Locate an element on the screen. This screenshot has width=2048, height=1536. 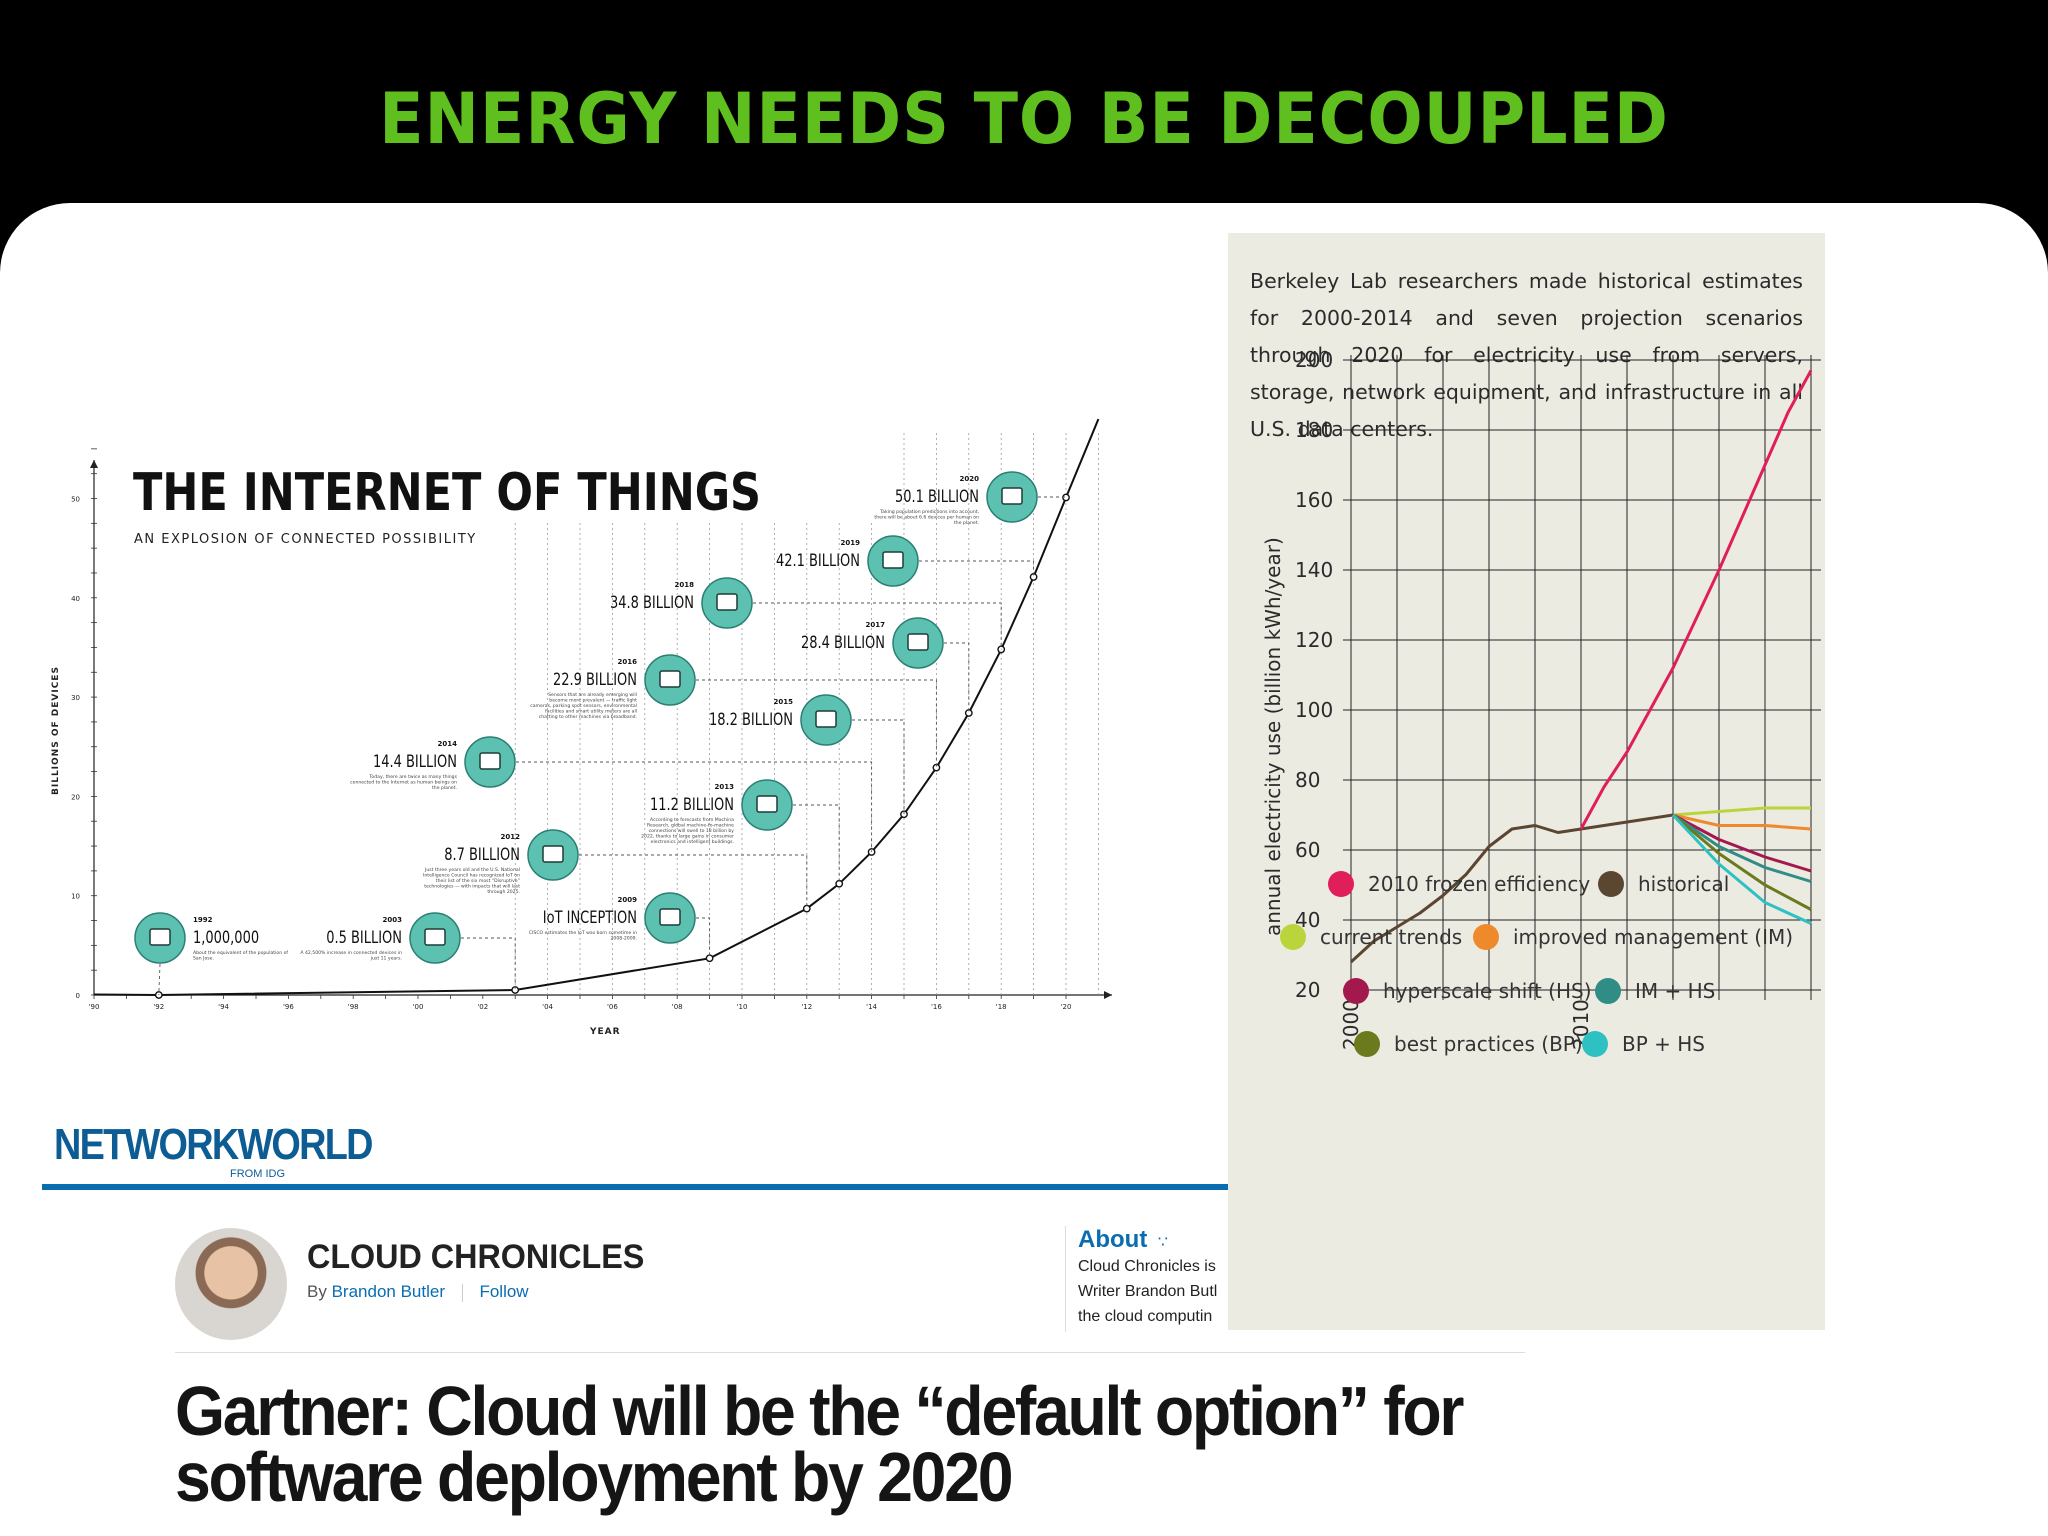
wind-turbine-icon-glyph is located at coordinates (490, 761).